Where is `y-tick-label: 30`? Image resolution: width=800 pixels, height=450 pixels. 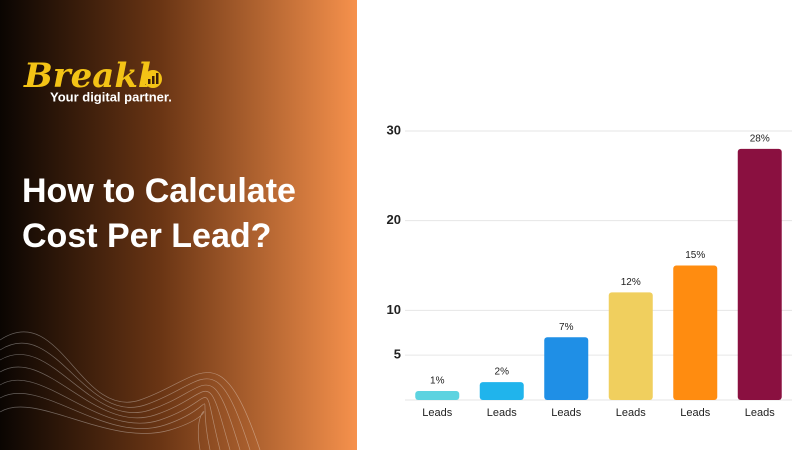
y-tick-label: 30 is located at coordinates (394, 129).